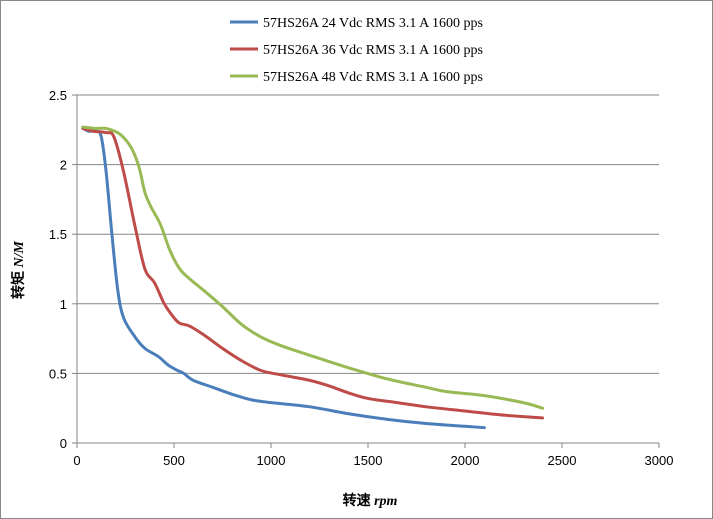  What do you see at coordinates (465, 460) in the screenshot?
I see `x-tick-label: 2000` at bounding box center [465, 460].